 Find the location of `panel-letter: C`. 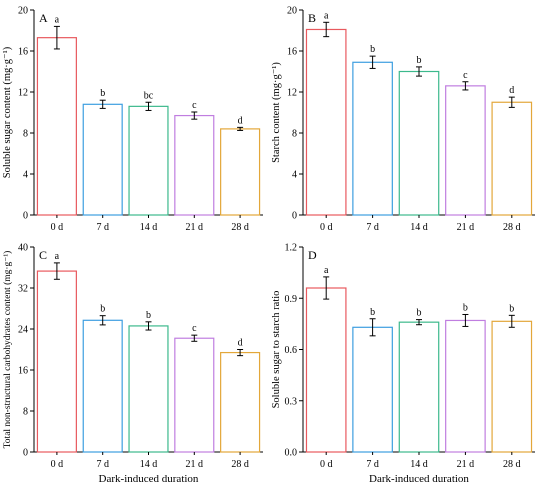

panel-letter: C is located at coordinates (43, 255).